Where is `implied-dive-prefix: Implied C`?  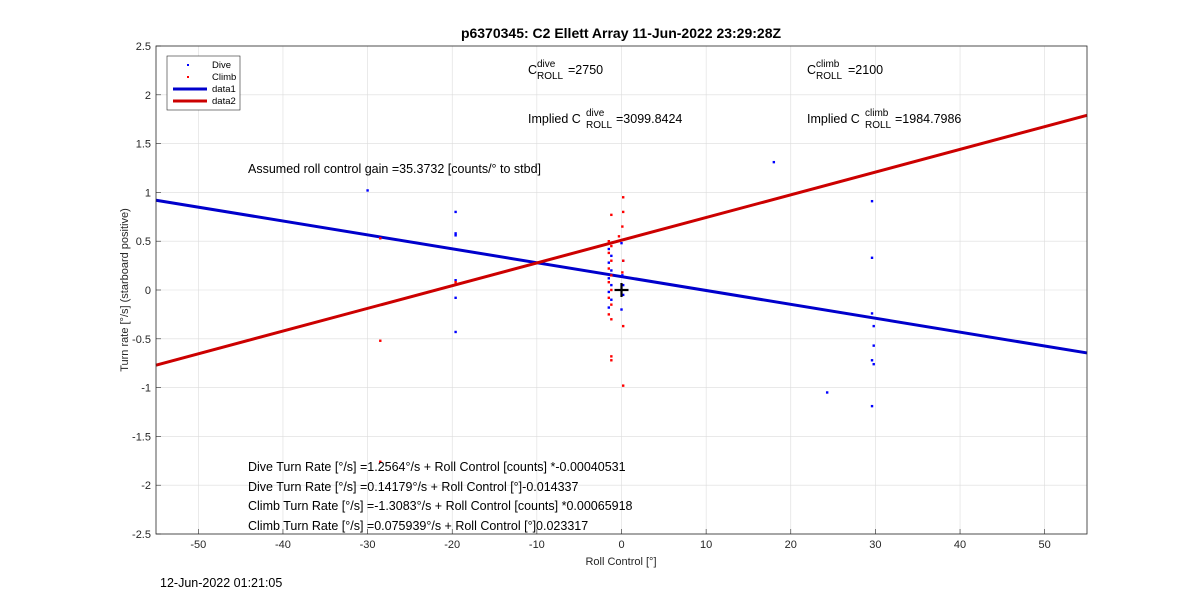
implied-dive-prefix: Implied C is located at coordinates (554, 119).